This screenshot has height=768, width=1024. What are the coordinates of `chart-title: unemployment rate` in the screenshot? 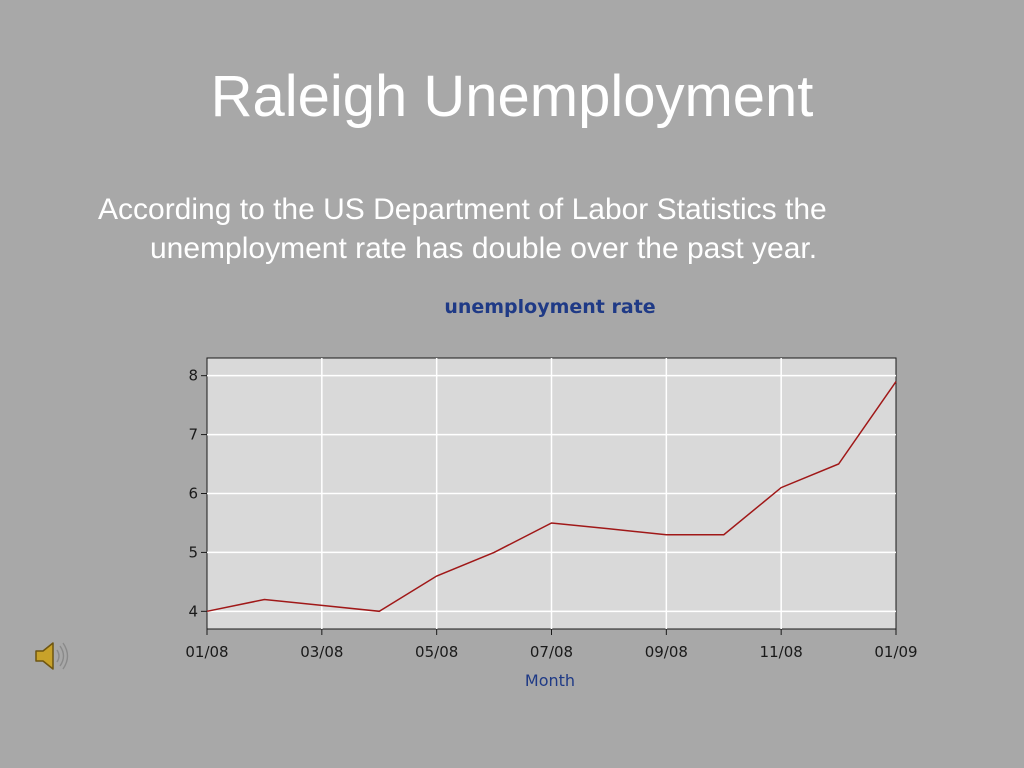 It's located at (549, 307).